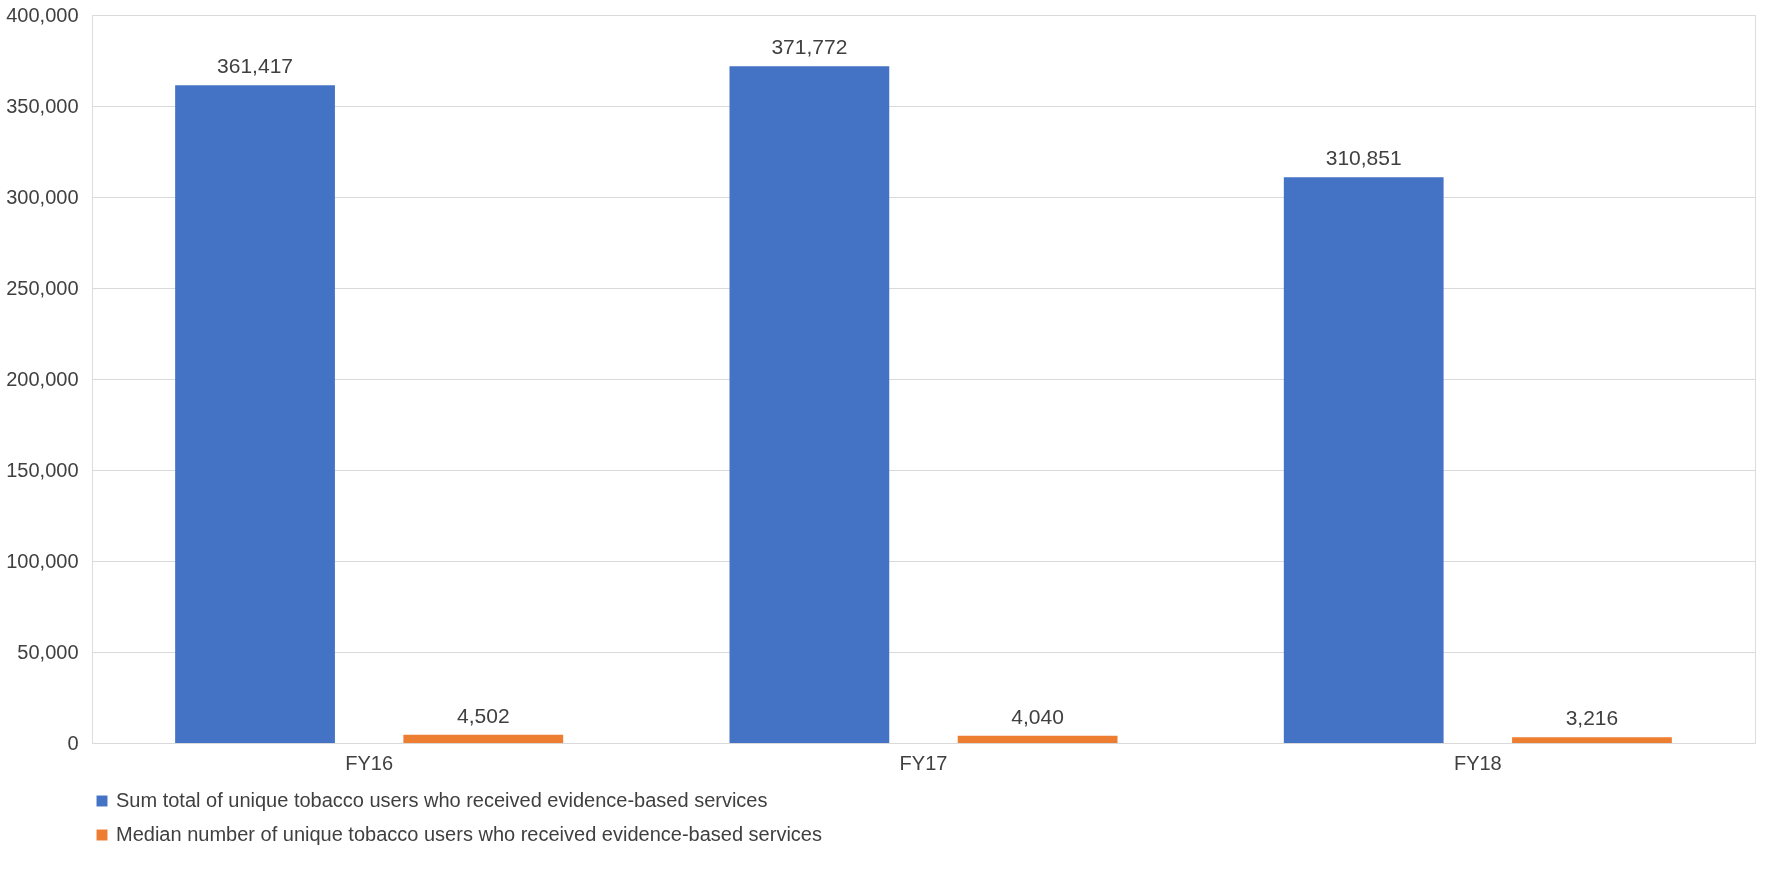  Describe the element at coordinates (42, 378) in the screenshot. I see `y-tick-label: 200,000` at that location.